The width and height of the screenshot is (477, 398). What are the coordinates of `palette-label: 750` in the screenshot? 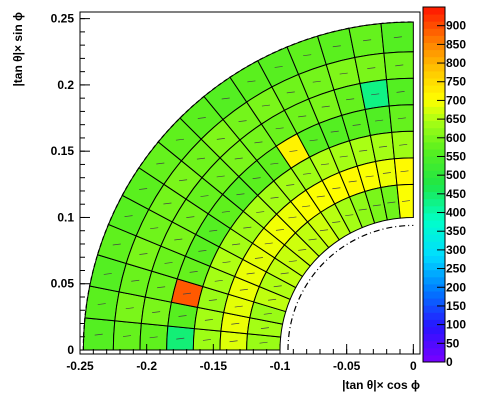 It's located at (456, 82).